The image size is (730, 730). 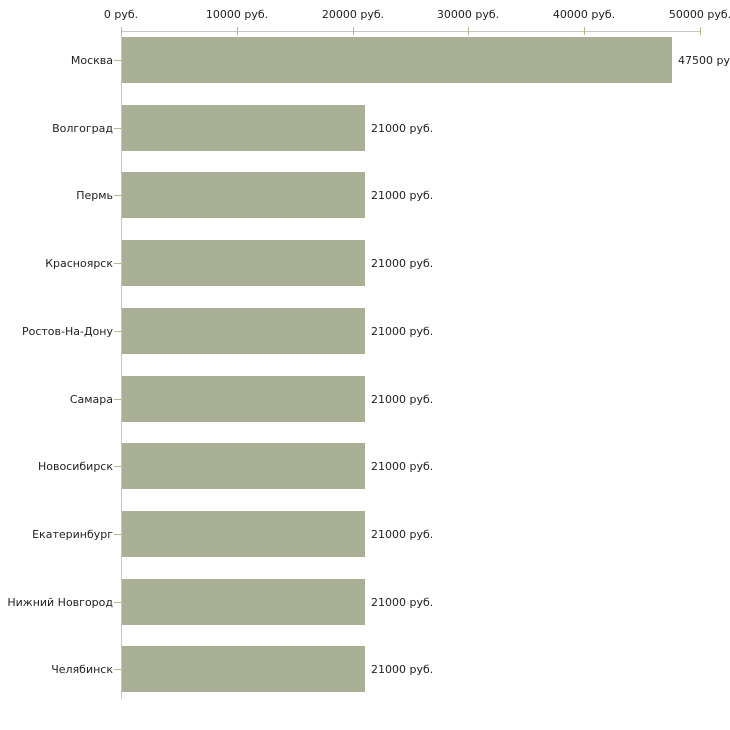 What do you see at coordinates (353, 14) in the screenshot?
I see `x-axis-tick-label: 20000 руб.` at bounding box center [353, 14].